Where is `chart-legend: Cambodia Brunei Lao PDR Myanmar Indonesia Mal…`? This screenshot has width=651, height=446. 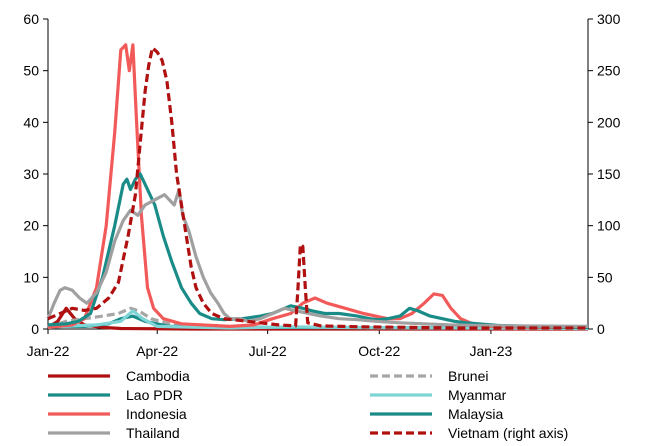 chart-legend: Cambodia Brunei Lao PDR Myanmar Indonesia Mal… is located at coordinates (308, 404).